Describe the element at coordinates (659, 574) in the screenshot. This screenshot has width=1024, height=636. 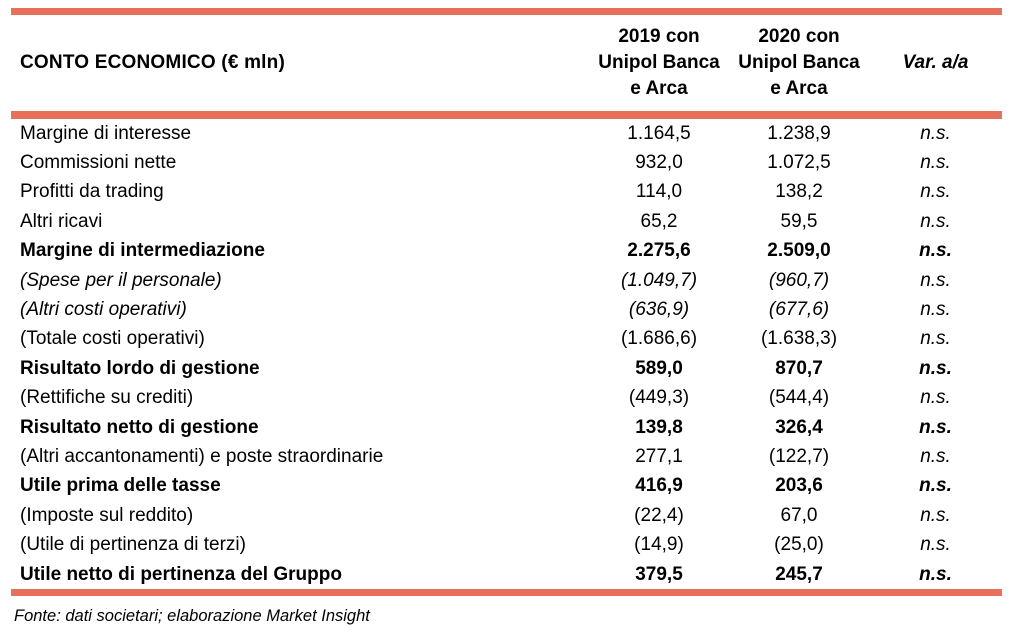
I see `row-value-2019: 379,5` at that location.